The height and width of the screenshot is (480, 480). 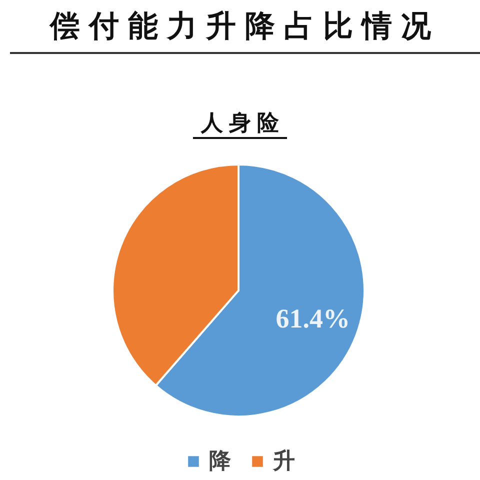 What do you see at coordinates (313, 318) in the screenshot?
I see `data-label: 61.4%` at bounding box center [313, 318].